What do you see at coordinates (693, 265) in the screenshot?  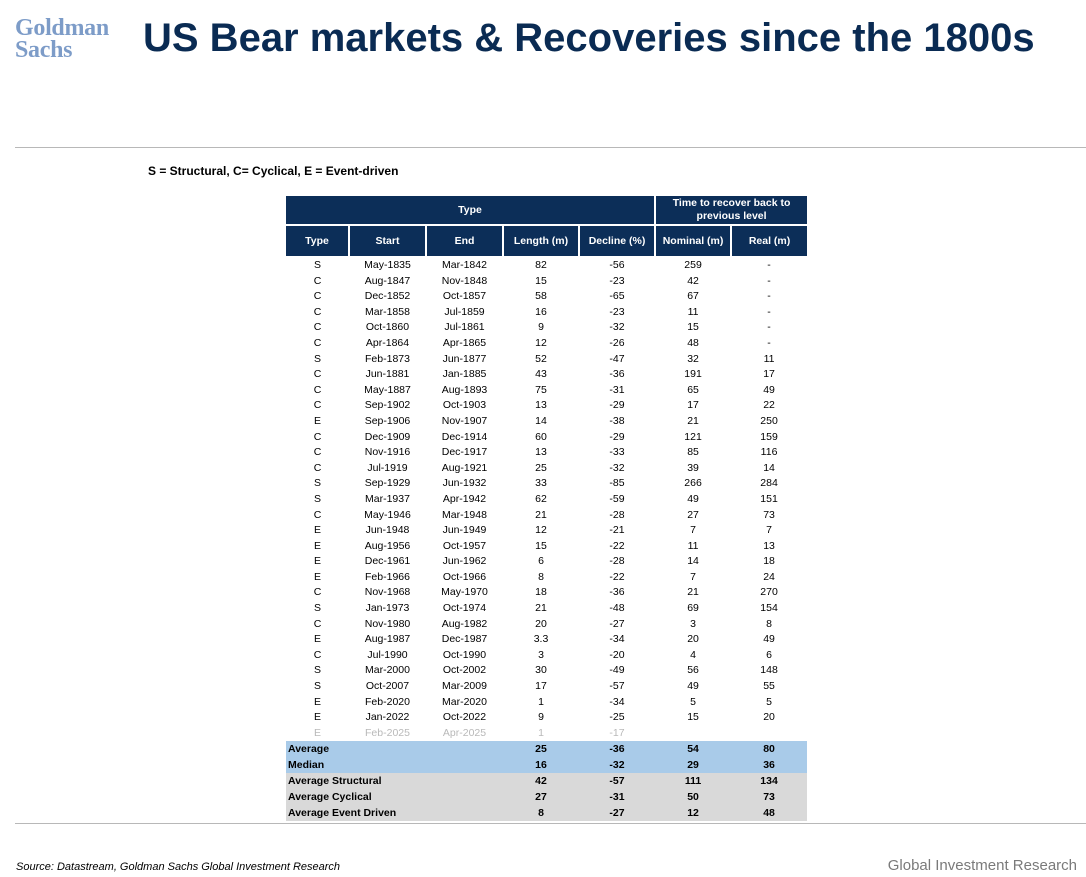 I see `cell-nominal: 259` at bounding box center [693, 265].